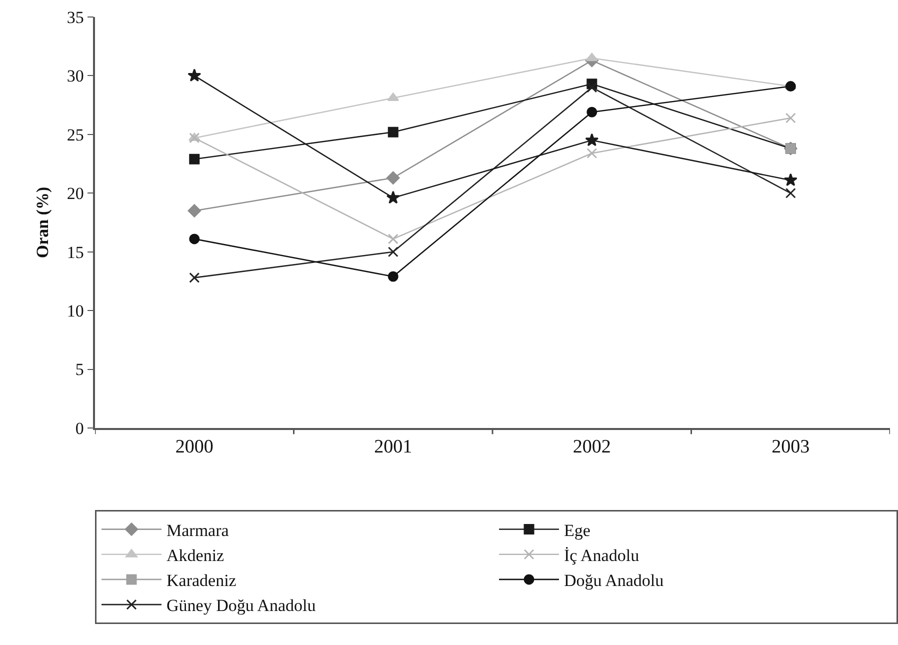 The width and height of the screenshot is (898, 645). I want to click on legend-label: İç Anadolu, so click(602, 555).